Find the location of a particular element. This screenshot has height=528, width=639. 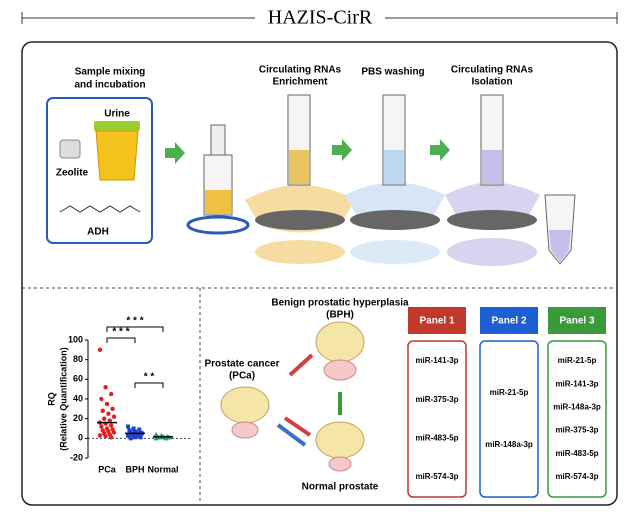

title: HAZIS-CirR is located at coordinates (320, 18).